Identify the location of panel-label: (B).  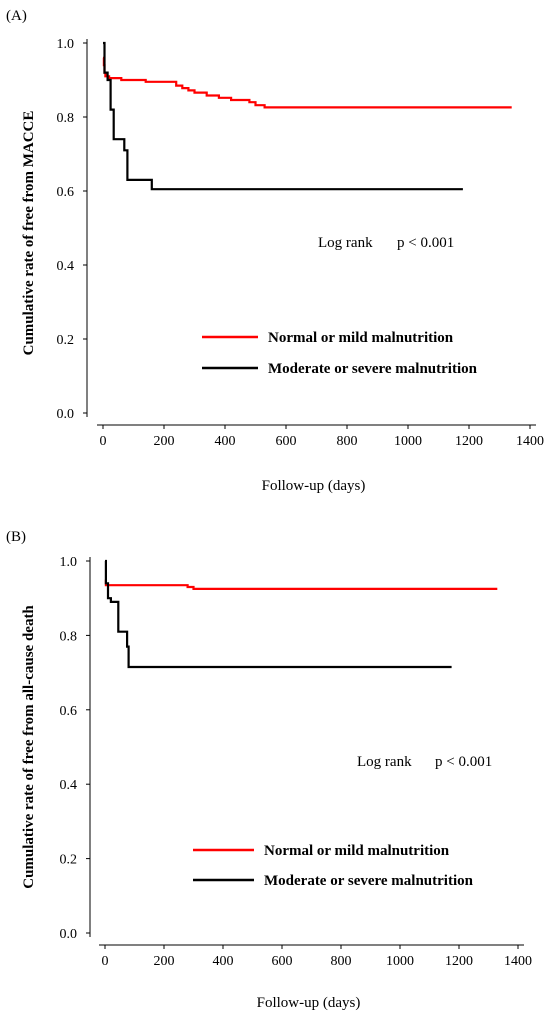
(16, 537).